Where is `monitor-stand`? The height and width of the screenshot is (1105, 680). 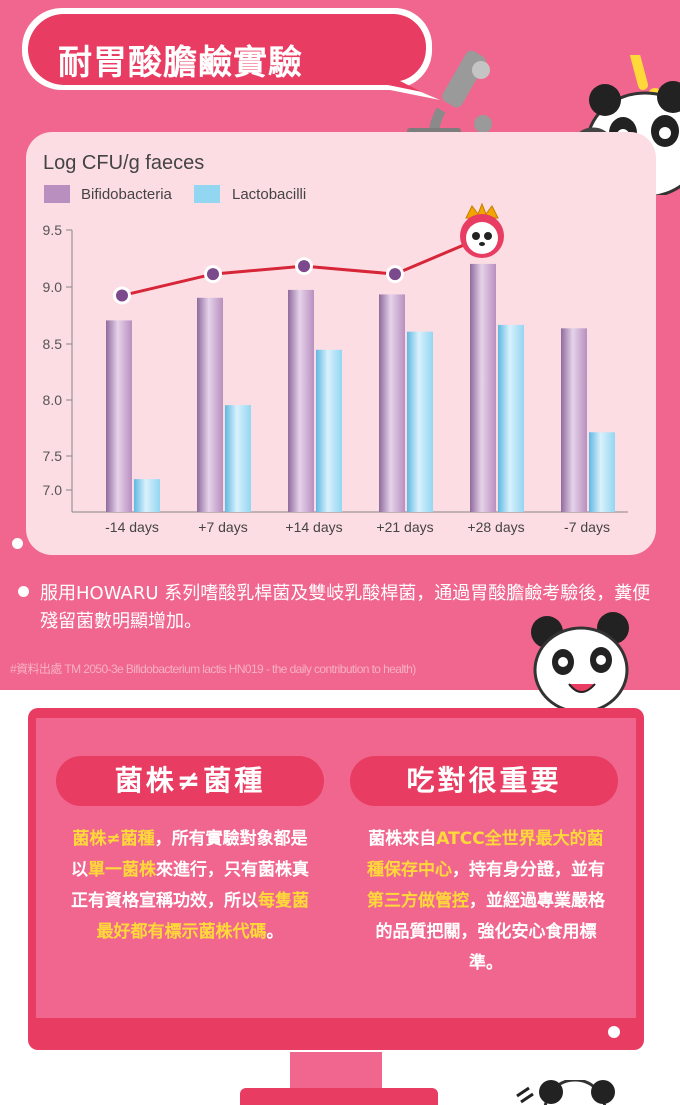 monitor-stand is located at coordinates (336, 1072).